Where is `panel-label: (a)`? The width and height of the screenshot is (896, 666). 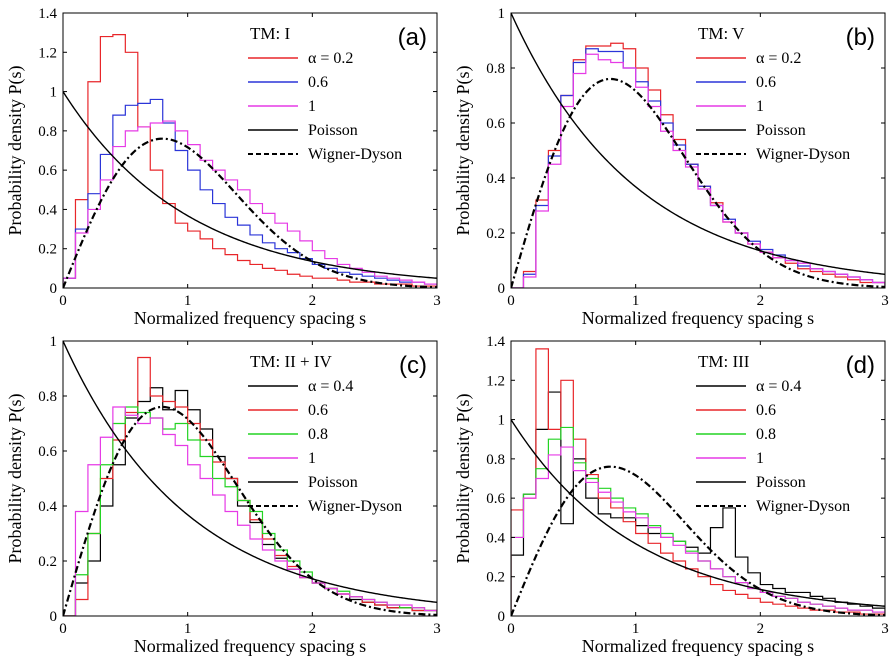
panel-label: (a) is located at coordinates (412, 37).